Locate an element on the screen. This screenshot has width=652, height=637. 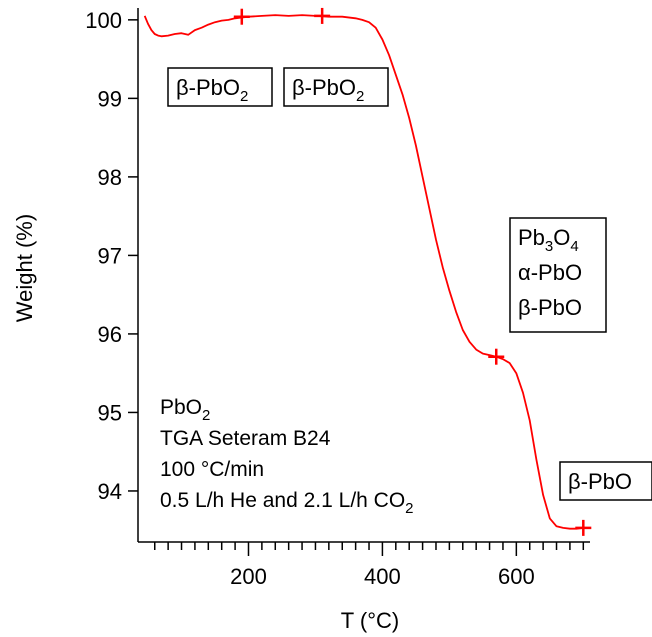
text-run: TGA Seteram B24 is located at coordinates (245, 438).